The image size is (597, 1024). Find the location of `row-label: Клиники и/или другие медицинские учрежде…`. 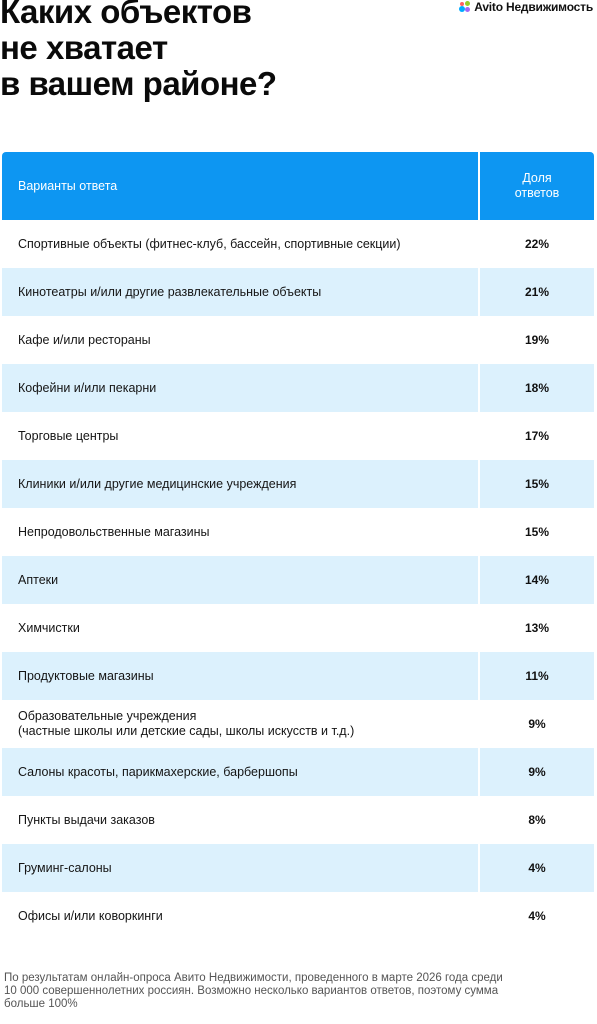

row-label: Клиники и/или другие медицинские учрежде… is located at coordinates (240, 484).